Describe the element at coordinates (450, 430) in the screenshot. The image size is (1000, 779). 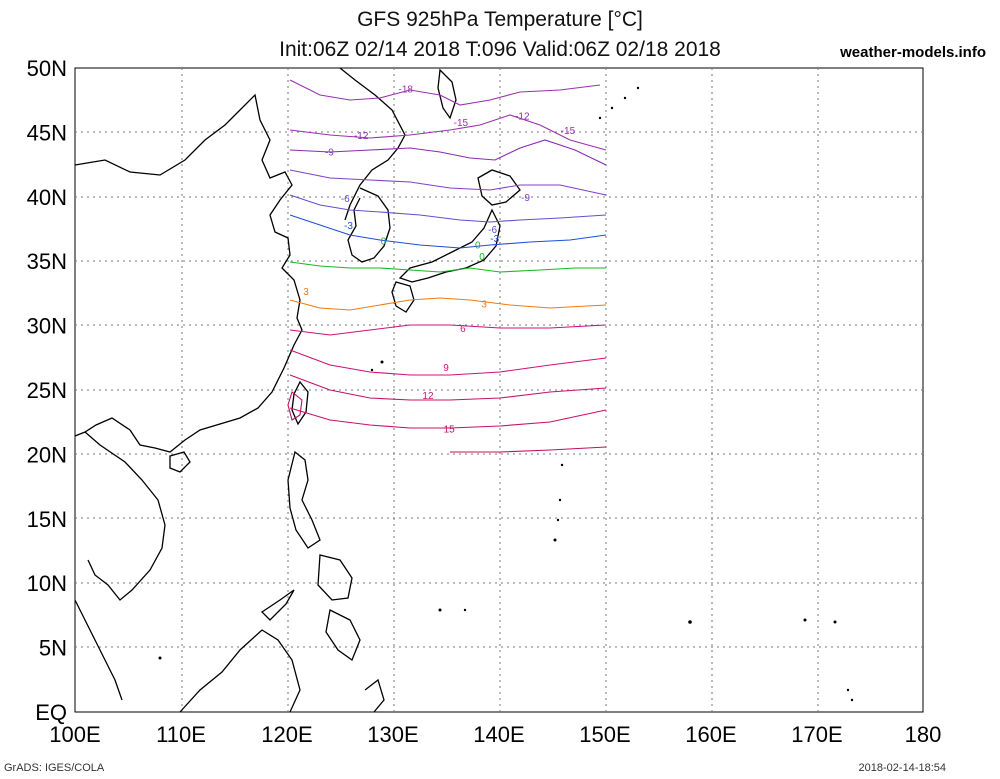
I see `contour-label: 15` at that location.